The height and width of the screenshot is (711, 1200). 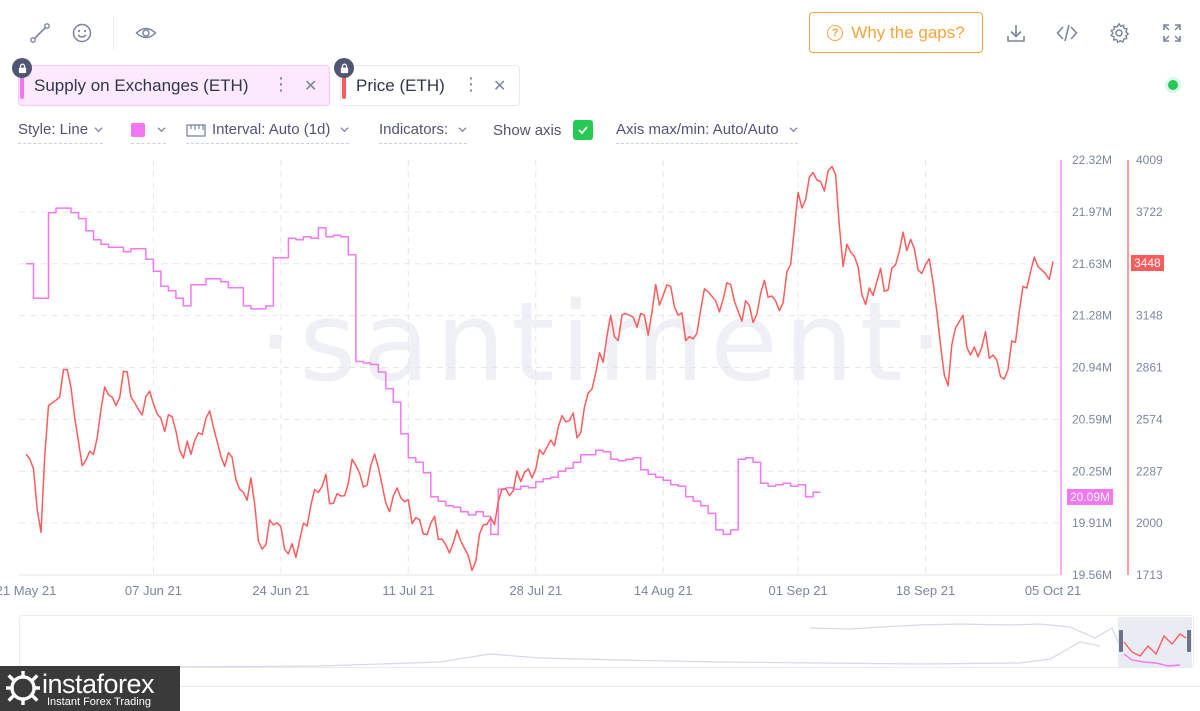 I want to click on range-navigator, so click(x=606, y=642).